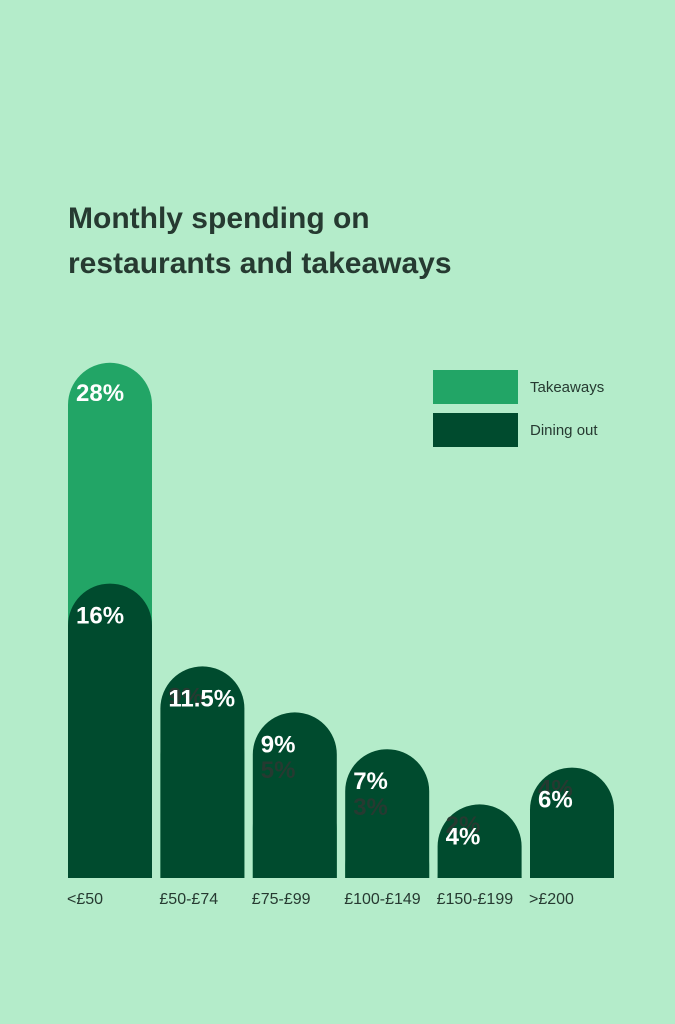 The width and height of the screenshot is (675, 1024). What do you see at coordinates (475, 899) in the screenshot?
I see `category-label: £150-£199` at bounding box center [475, 899].